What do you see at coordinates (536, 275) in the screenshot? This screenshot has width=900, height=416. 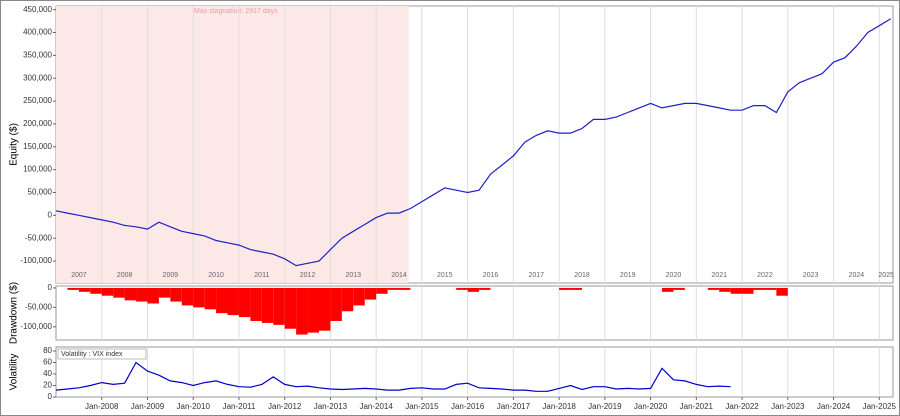 I see `year-label: 2017` at bounding box center [536, 275].